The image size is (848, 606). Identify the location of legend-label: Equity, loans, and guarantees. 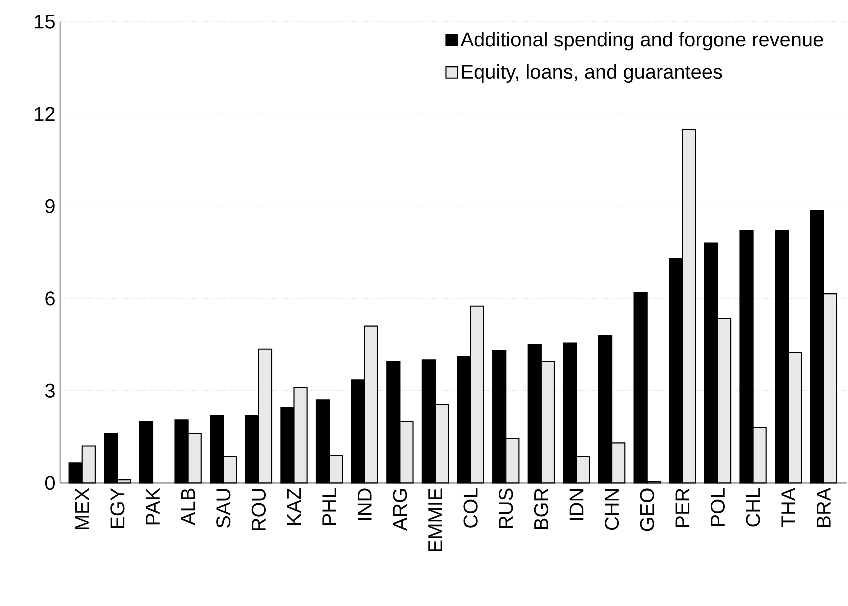
(592, 74).